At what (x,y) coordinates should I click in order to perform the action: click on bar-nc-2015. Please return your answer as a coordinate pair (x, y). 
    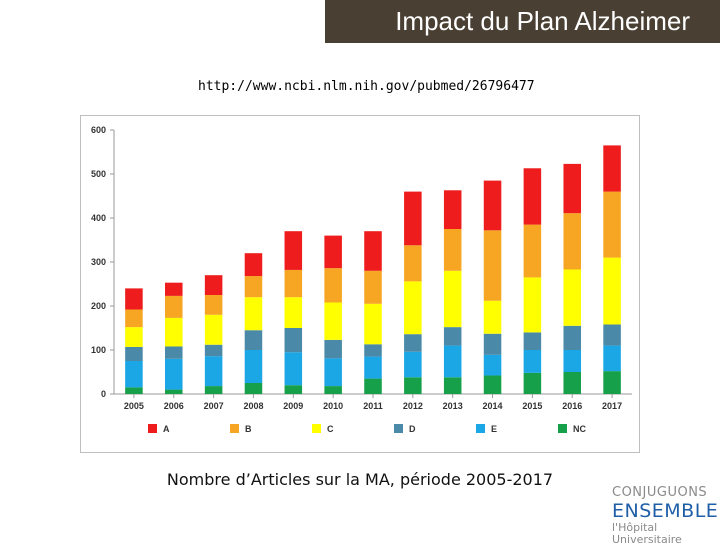
    Looking at the image, I should click on (532, 383).